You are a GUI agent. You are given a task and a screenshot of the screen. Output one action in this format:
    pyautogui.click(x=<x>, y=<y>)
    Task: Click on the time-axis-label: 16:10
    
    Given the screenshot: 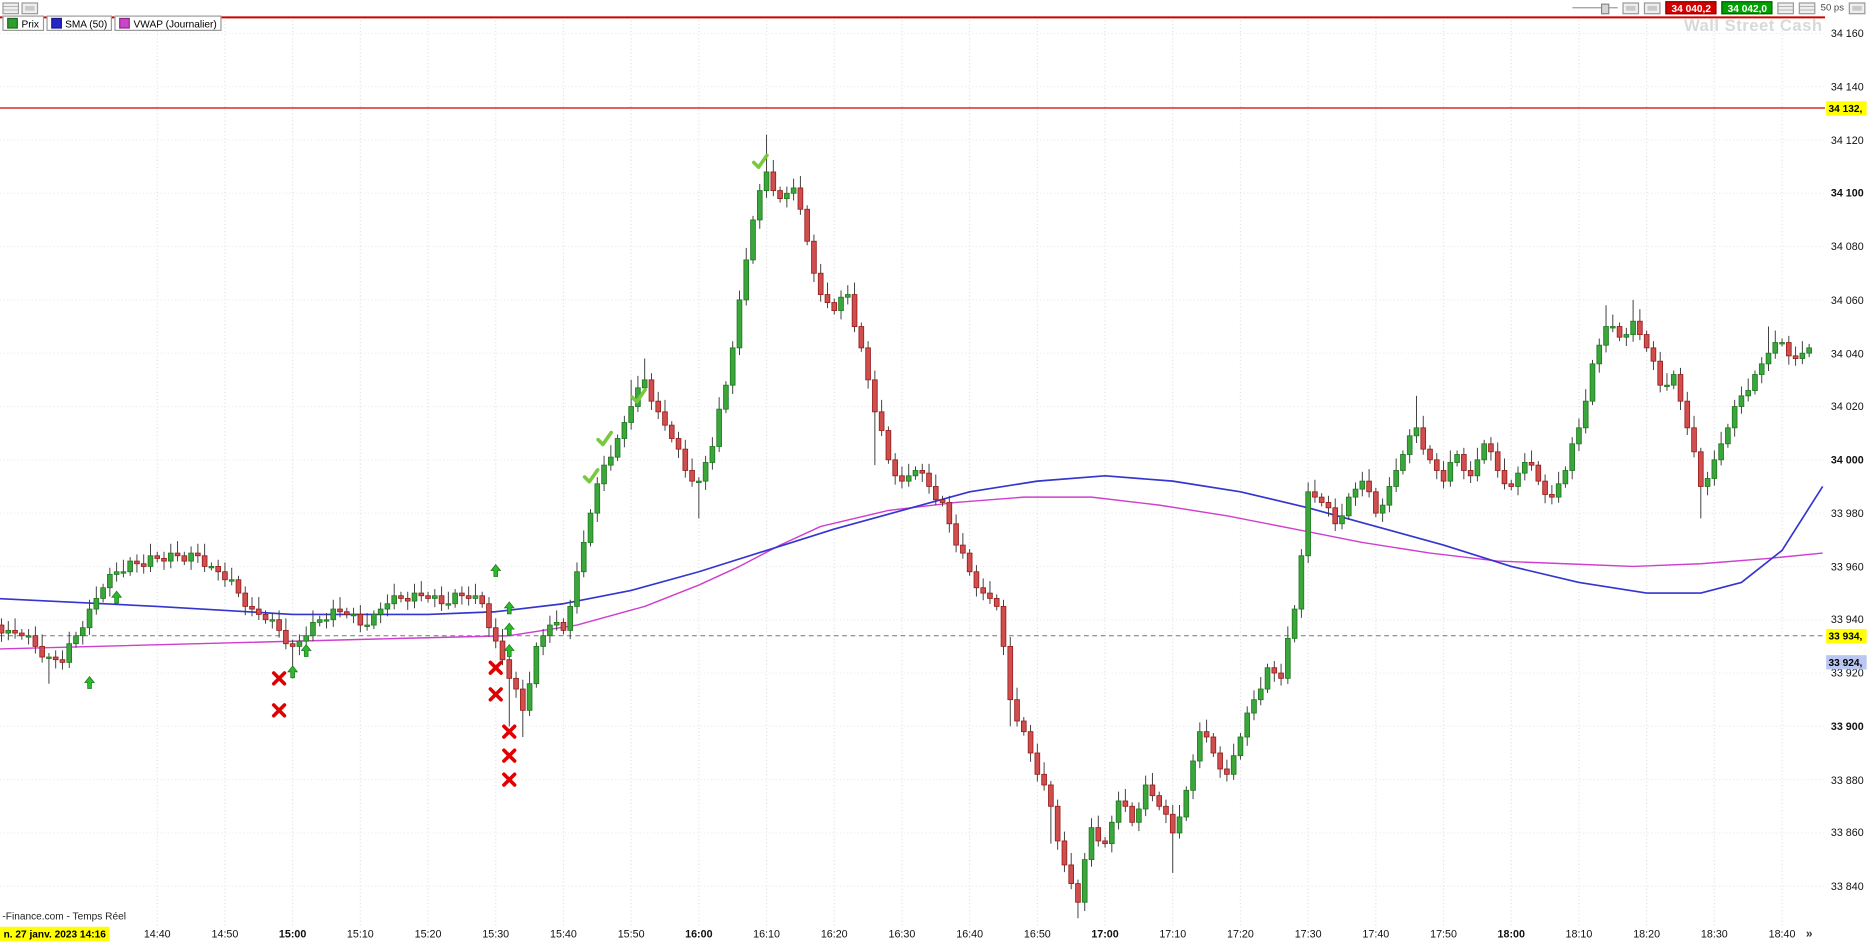 What is the action you would take?
    pyautogui.click(x=766, y=933)
    